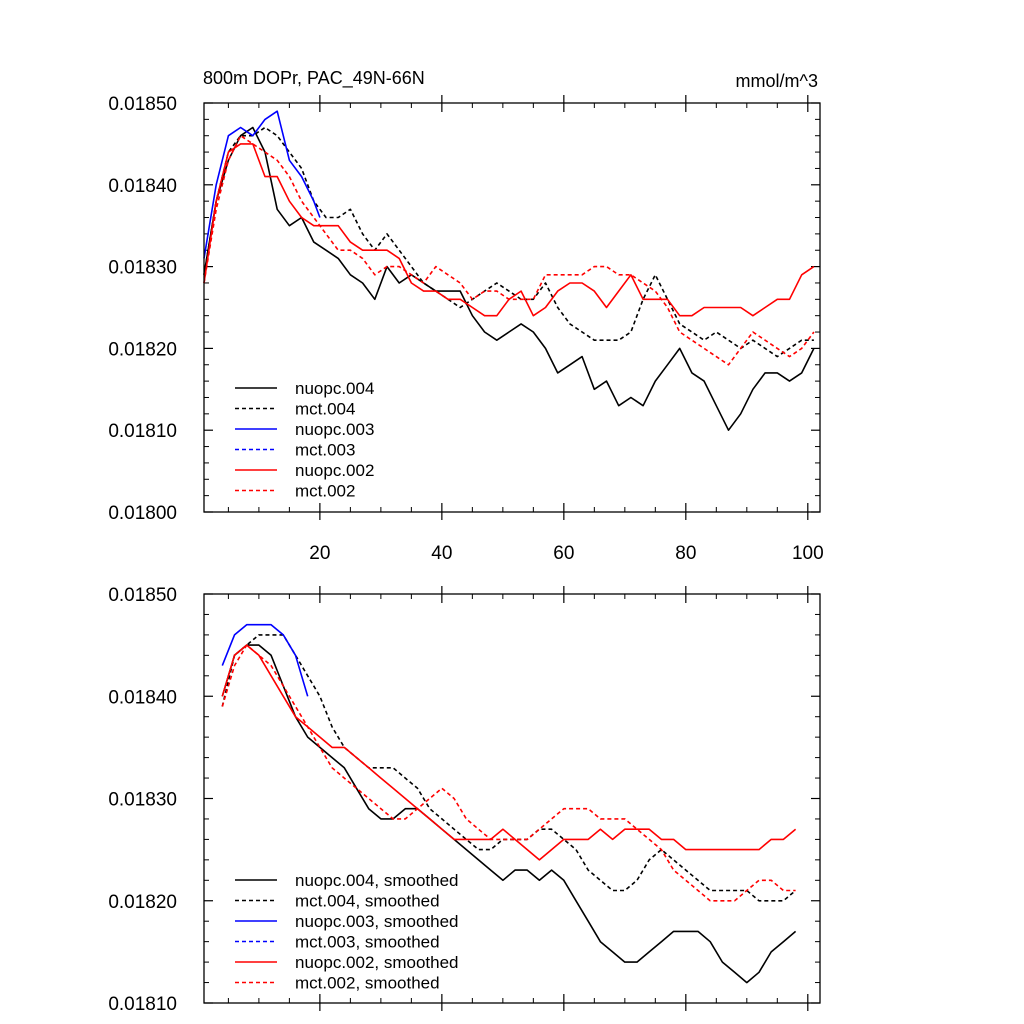 The height and width of the screenshot is (1024, 1024). What do you see at coordinates (325, 409) in the screenshot?
I see `legend-label: mct.004` at bounding box center [325, 409].